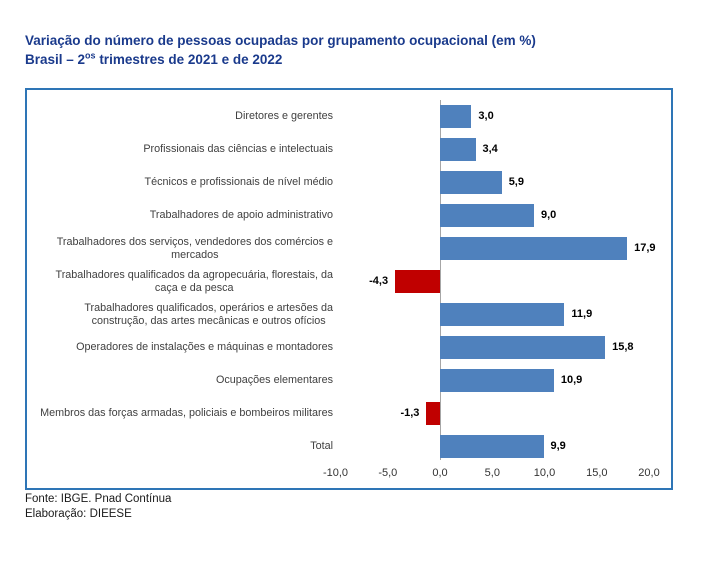 Image resolution: width=714 pixels, height=577 pixels. What do you see at coordinates (238, 182) in the screenshot?
I see `category-label-text: Técnicos e profissionais de nível médio` at bounding box center [238, 182].